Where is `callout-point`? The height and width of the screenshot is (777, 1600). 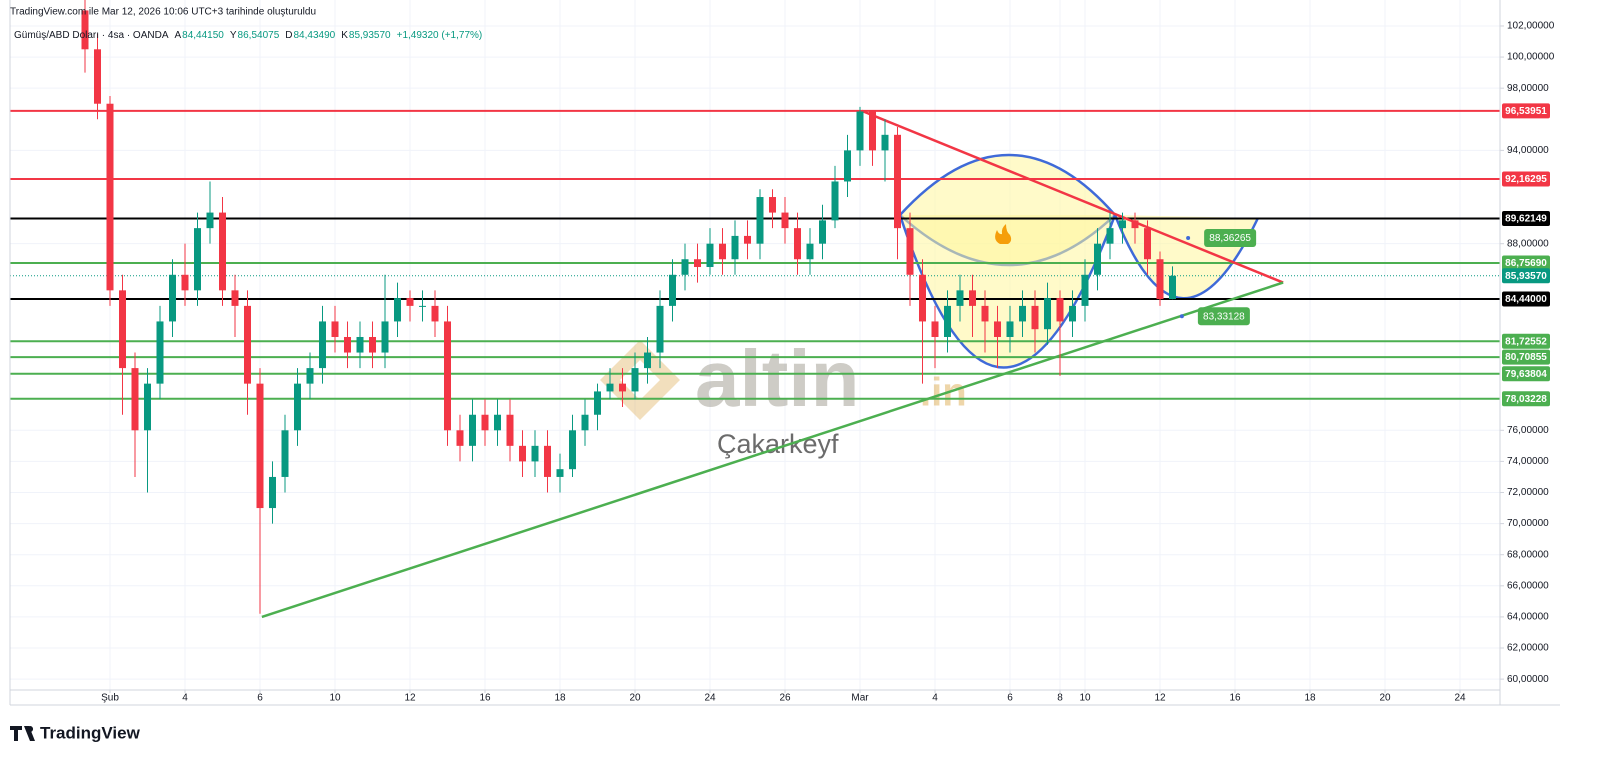 callout-point is located at coordinates (1181, 316).